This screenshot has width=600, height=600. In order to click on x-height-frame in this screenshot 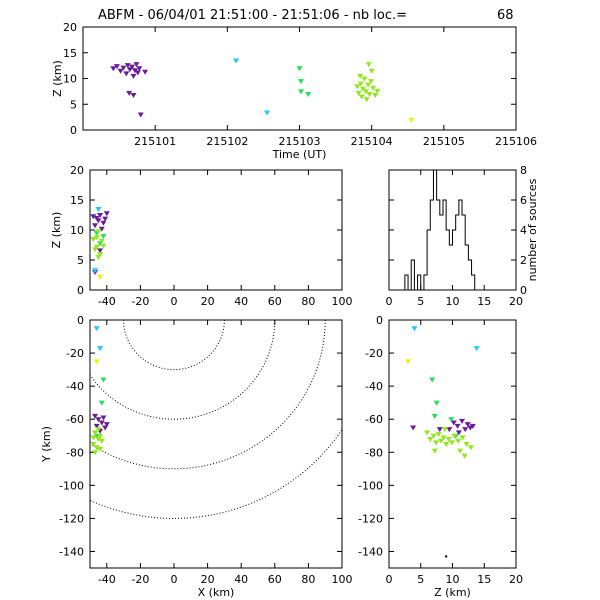, I will do `click(216, 230)`.